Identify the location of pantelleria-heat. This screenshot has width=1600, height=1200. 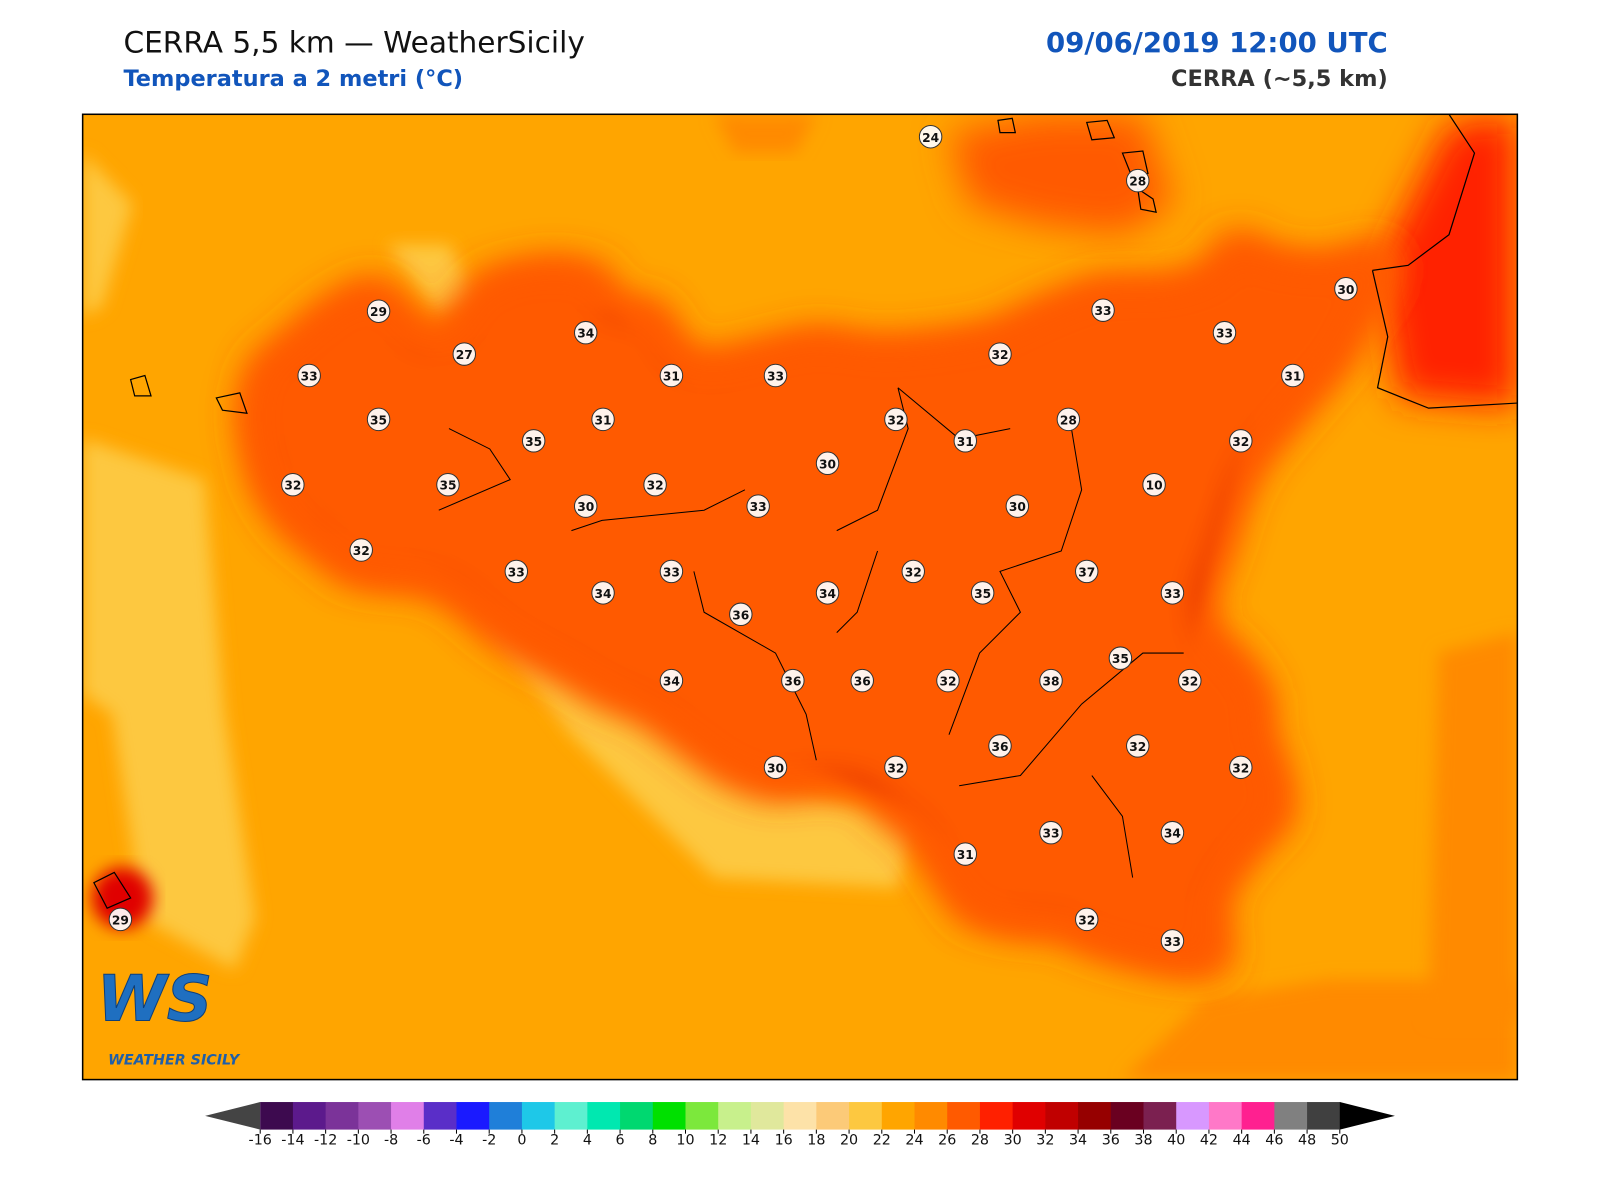
(122, 898).